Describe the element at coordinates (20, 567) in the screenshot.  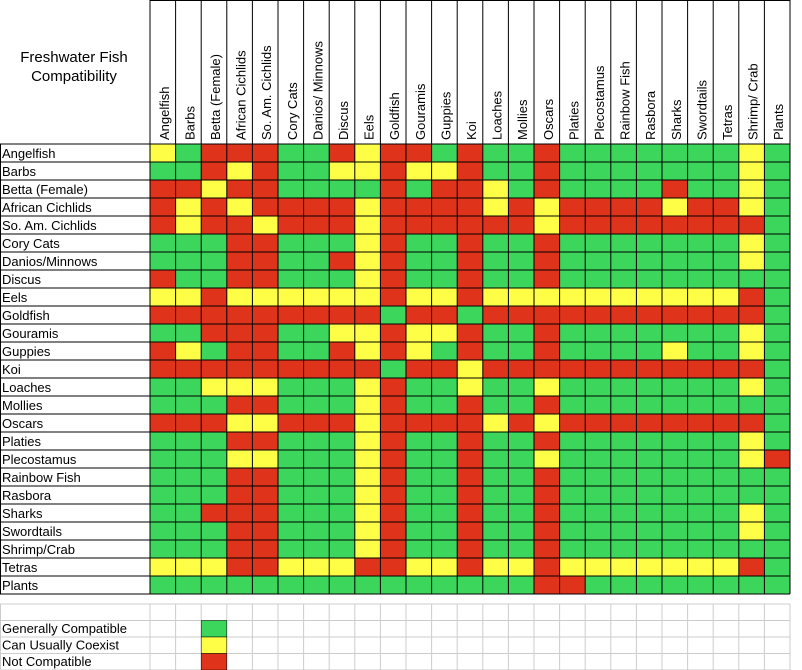
I see `row-label: Tetras` at that location.